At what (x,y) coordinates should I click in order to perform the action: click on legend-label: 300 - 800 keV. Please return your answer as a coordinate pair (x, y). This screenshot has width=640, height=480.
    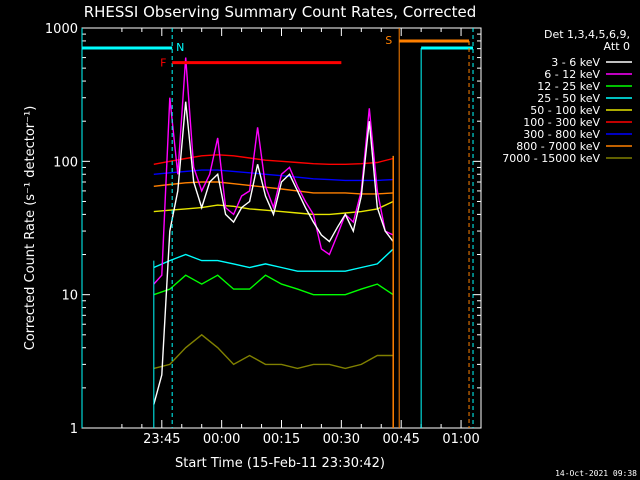
    Looking at the image, I should click on (561, 134).